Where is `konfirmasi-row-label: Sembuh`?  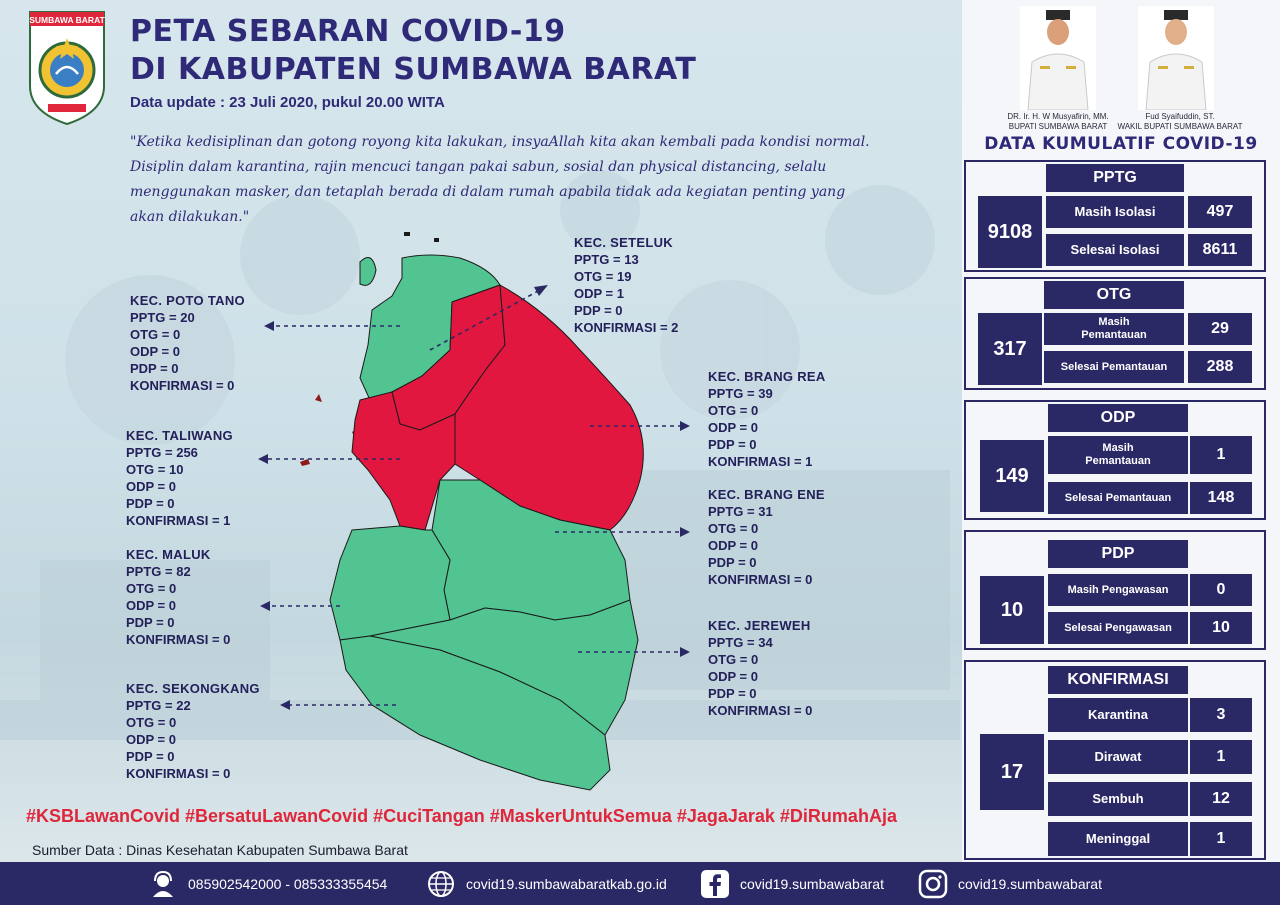 konfirmasi-row-label: Sembuh is located at coordinates (1118, 799).